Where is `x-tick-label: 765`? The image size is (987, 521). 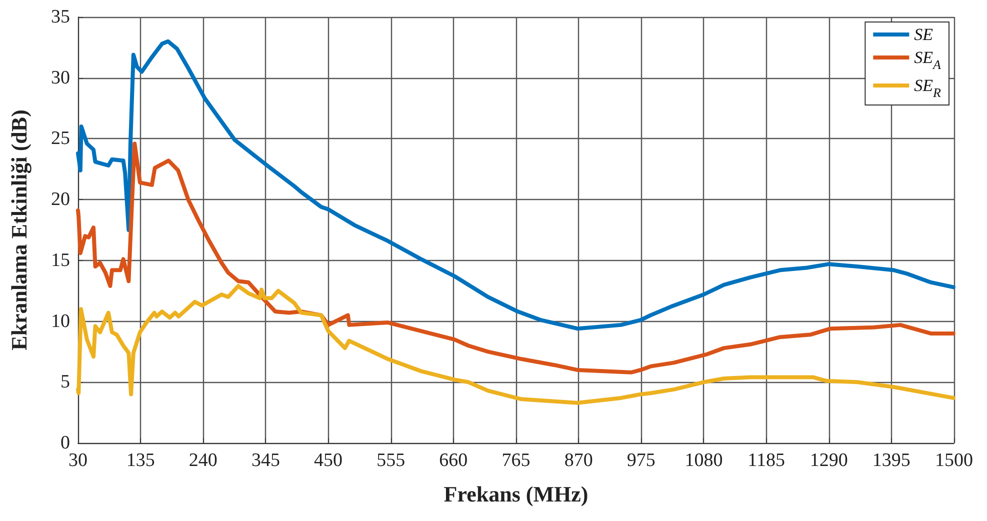
x-tick-label: 765 is located at coordinates (516, 460).